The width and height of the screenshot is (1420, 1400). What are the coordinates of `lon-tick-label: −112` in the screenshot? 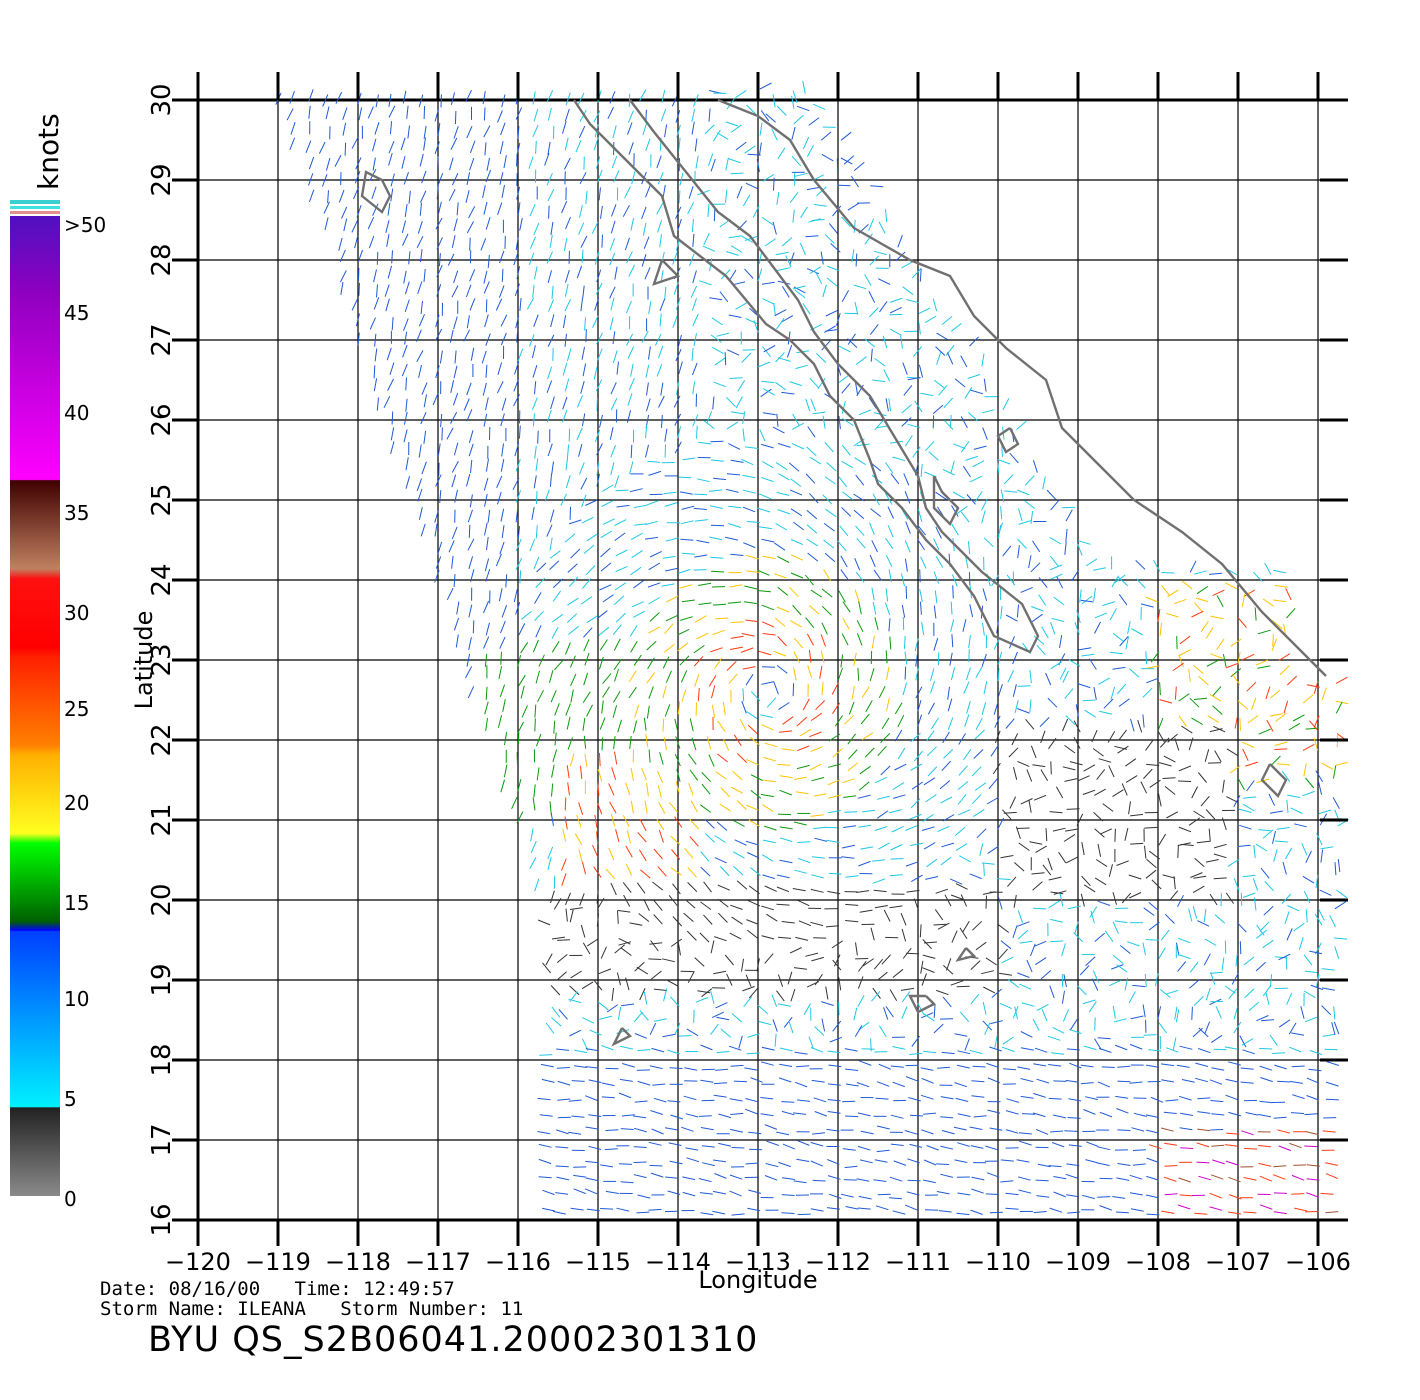 It's located at (838, 1262).